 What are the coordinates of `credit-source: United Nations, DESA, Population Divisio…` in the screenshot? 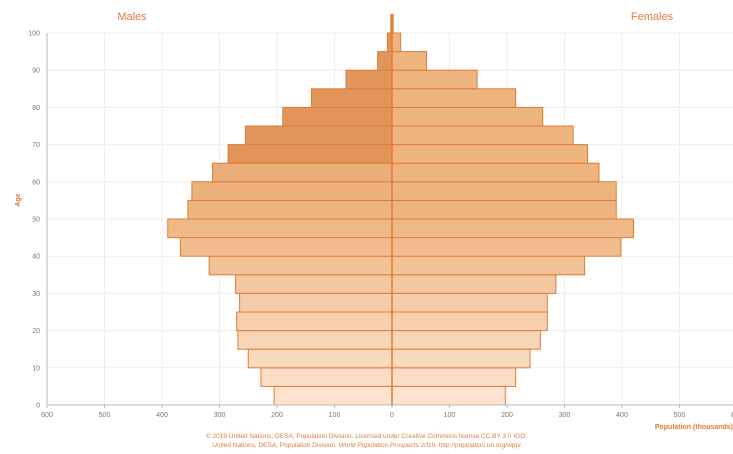 It's located at (274, 445).